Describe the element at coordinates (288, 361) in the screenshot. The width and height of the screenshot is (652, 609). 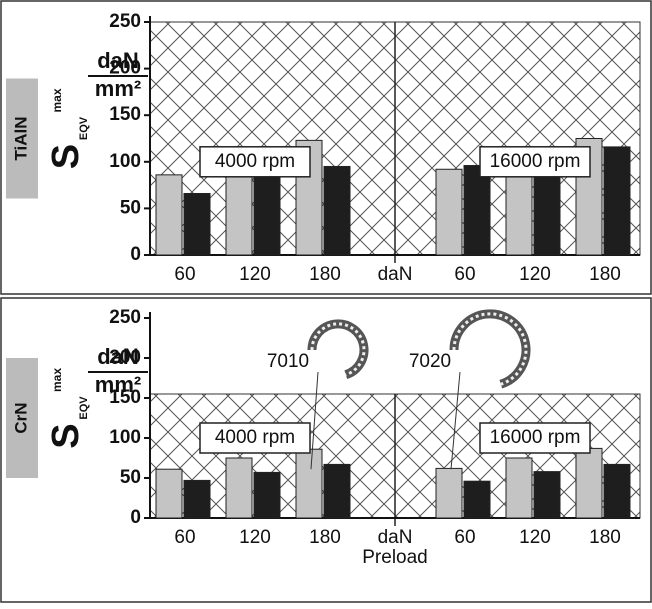
I see `legend-label: 7010` at that location.